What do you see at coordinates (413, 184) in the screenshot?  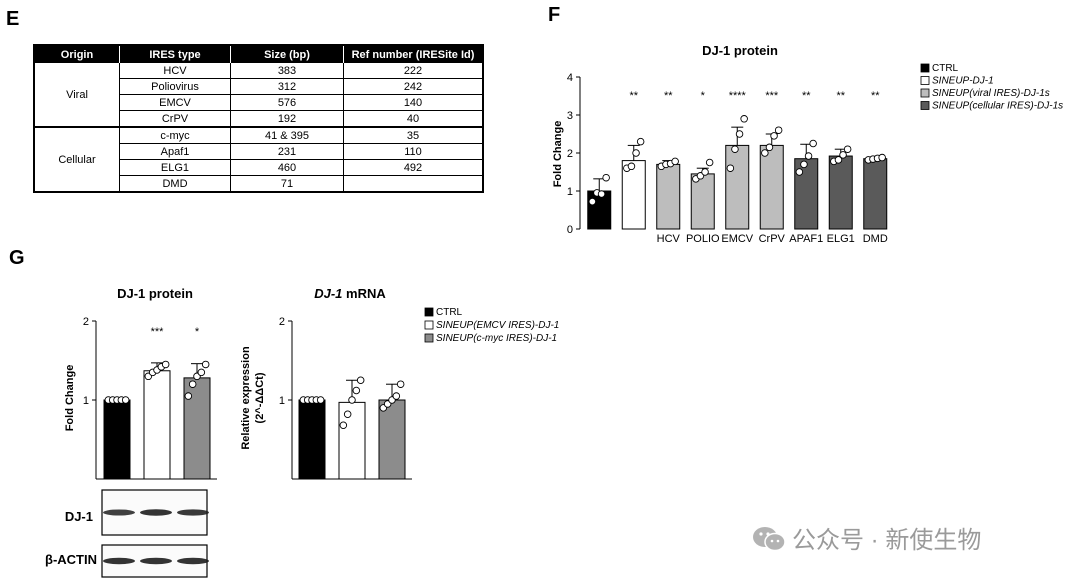 I see `table-cell` at bounding box center [413, 184].